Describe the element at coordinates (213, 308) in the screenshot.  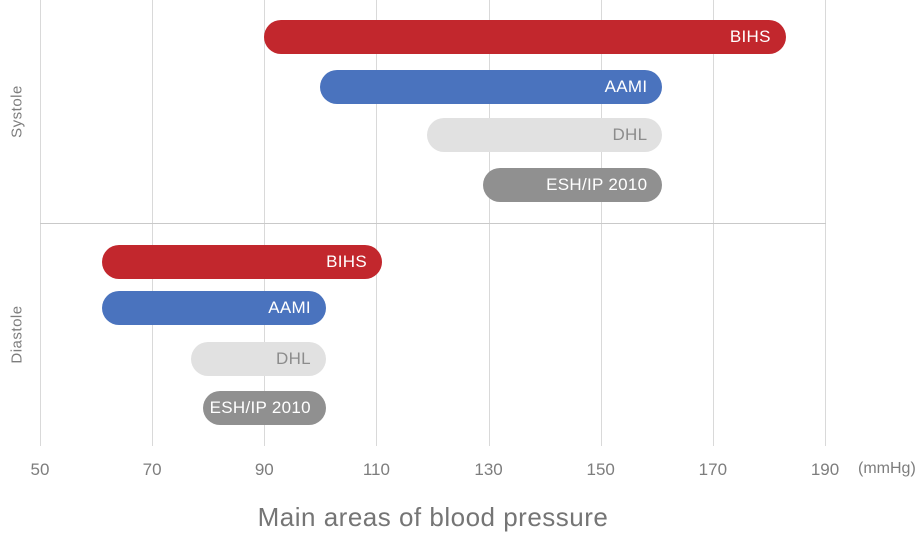
I see `bar-diastole-aami: AAMI` at that location.